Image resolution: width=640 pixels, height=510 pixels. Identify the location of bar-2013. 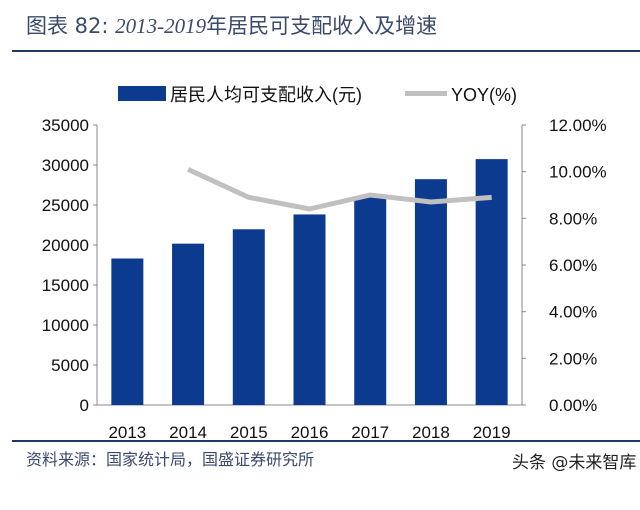
(127, 331).